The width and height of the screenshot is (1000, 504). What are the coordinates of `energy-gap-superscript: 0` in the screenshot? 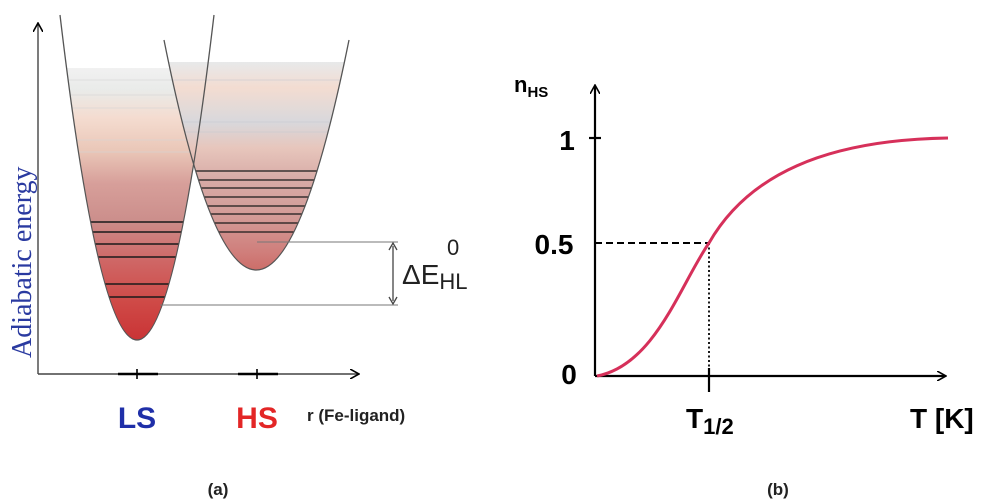 It's located at (453, 247).